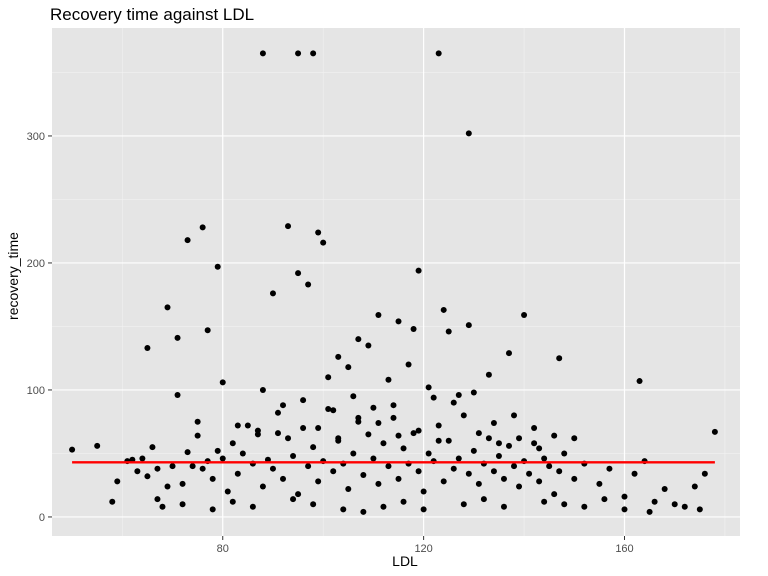 The width and height of the screenshot is (768, 576). I want to click on x-tick-label: 160, so click(624, 549).